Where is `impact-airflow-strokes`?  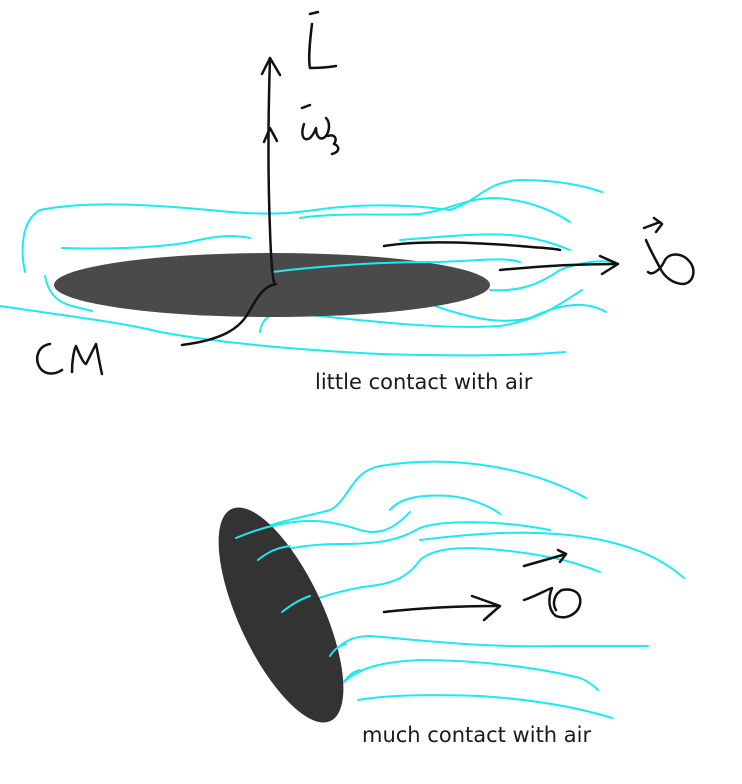 impact-airflow-strokes is located at coordinates (298, 603).